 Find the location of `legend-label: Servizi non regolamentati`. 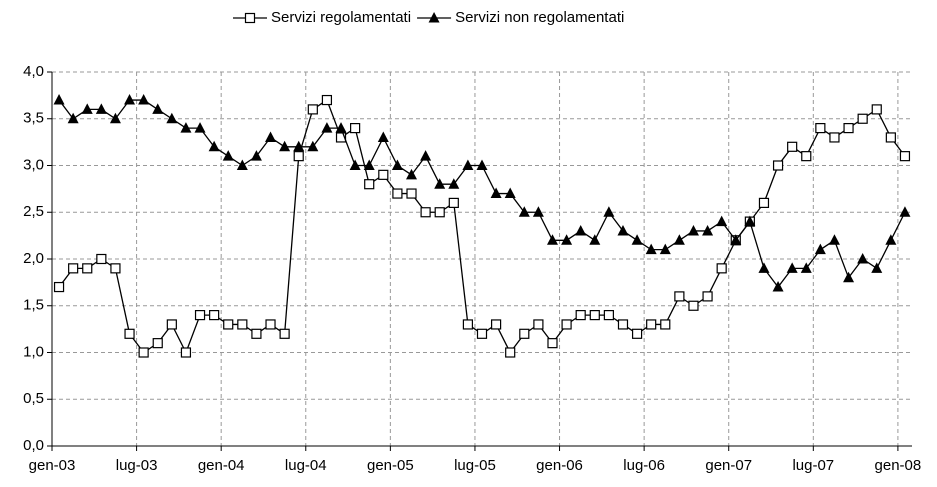

legend-label: Servizi non regolamentati is located at coordinates (539, 17).